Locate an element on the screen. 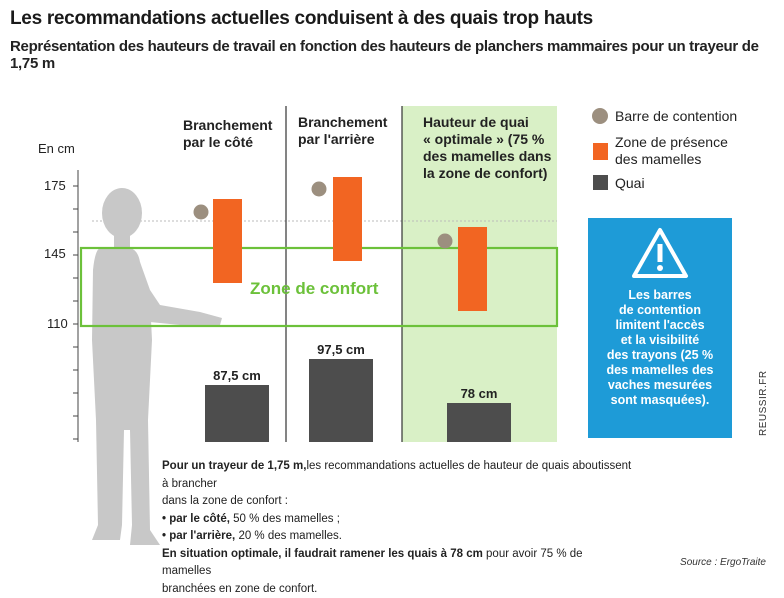 The image size is (784, 598). warning-icon is located at coordinates (660, 253).